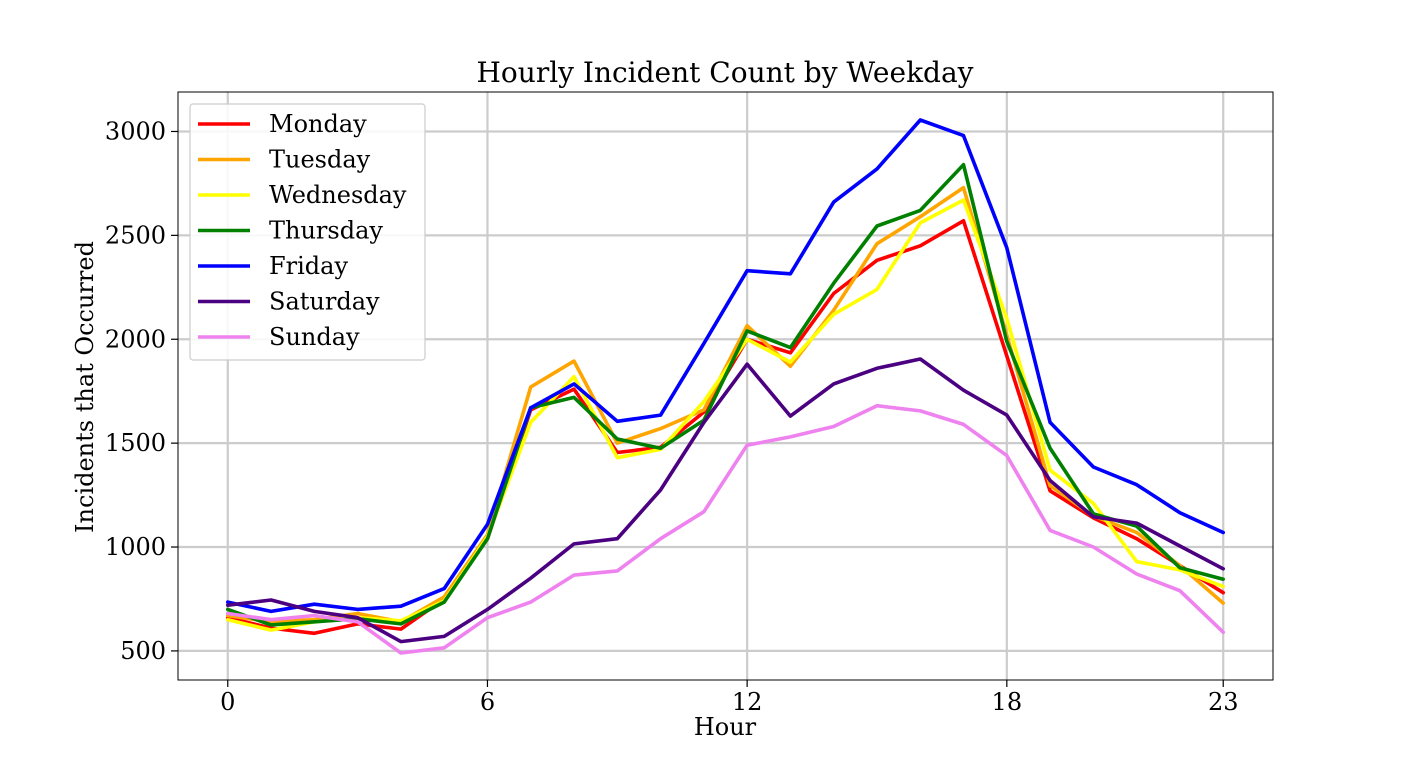 The height and width of the screenshot is (764, 1414). What do you see at coordinates (135, 547) in the screenshot?
I see `y-tick-label: 1000` at bounding box center [135, 547].